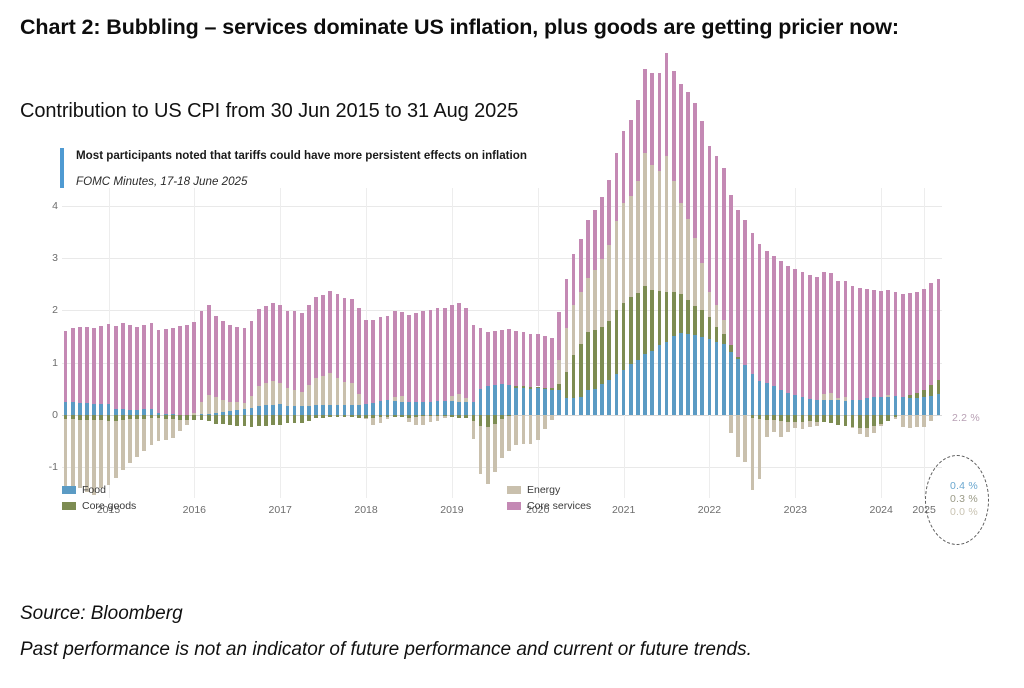  Describe the element at coordinates (514, 490) in the screenshot. I see `legend-swatch-icon` at that location.